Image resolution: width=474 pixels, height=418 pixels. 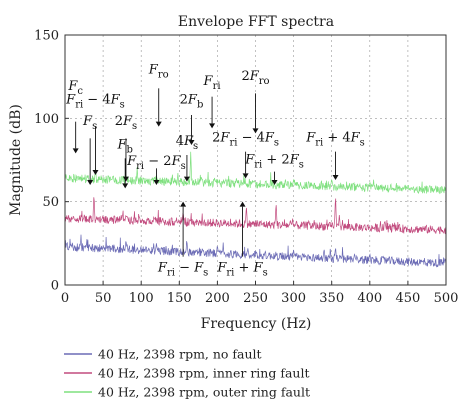 I want to click on annotation-arrowhead-Fri-4Fs, so click(x=95, y=172).